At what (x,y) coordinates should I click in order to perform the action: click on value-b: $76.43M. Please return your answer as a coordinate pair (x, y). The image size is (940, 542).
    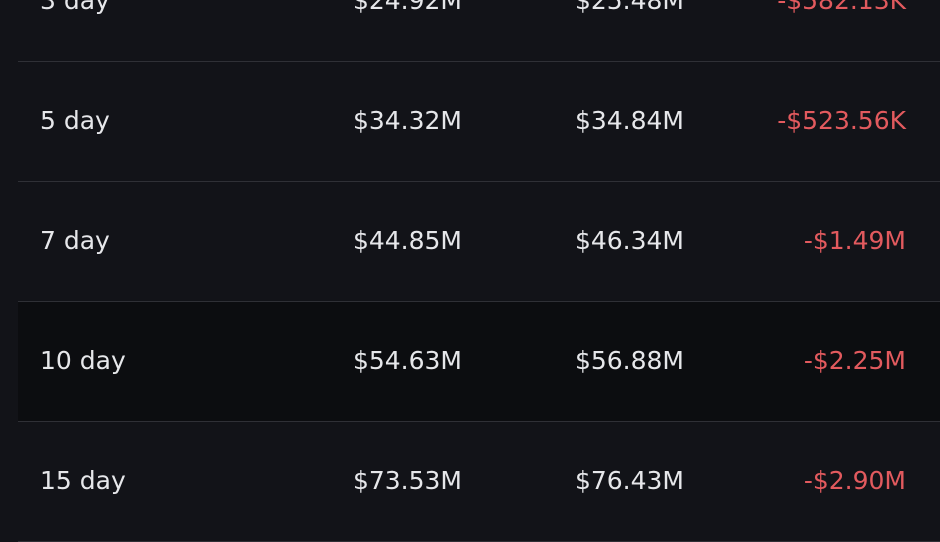
    Looking at the image, I should click on (629, 480).